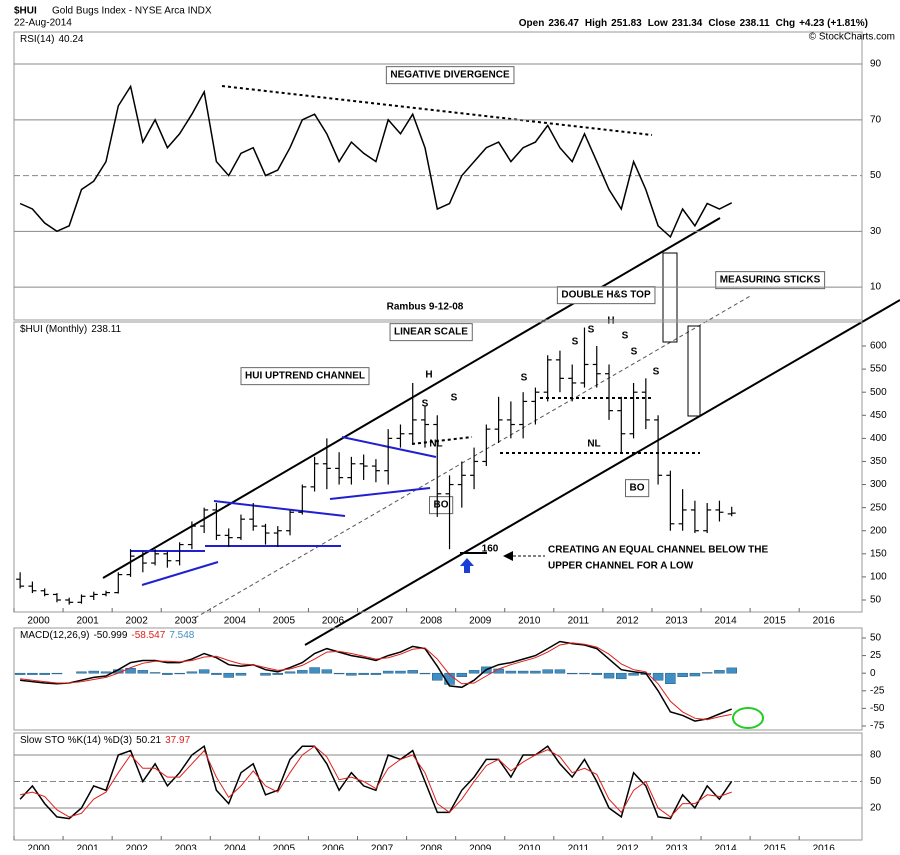 This screenshot has width=900, height=855. Describe the element at coordinates (235, 847) in the screenshot. I see `x-tick-label: 2004` at that location.